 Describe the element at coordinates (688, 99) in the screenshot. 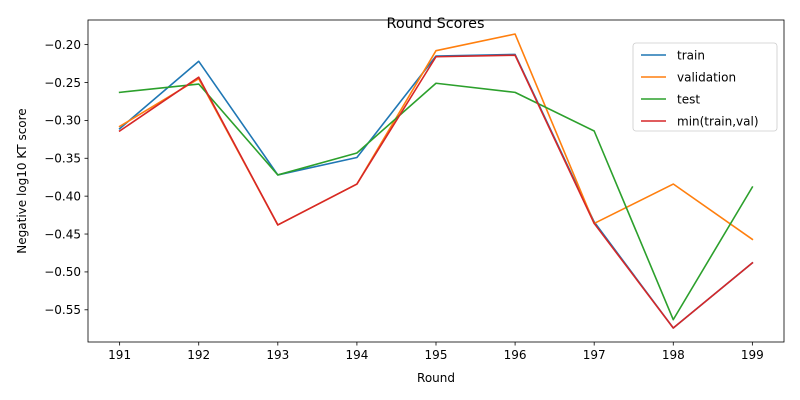

I see `legend-label: test` at that location.